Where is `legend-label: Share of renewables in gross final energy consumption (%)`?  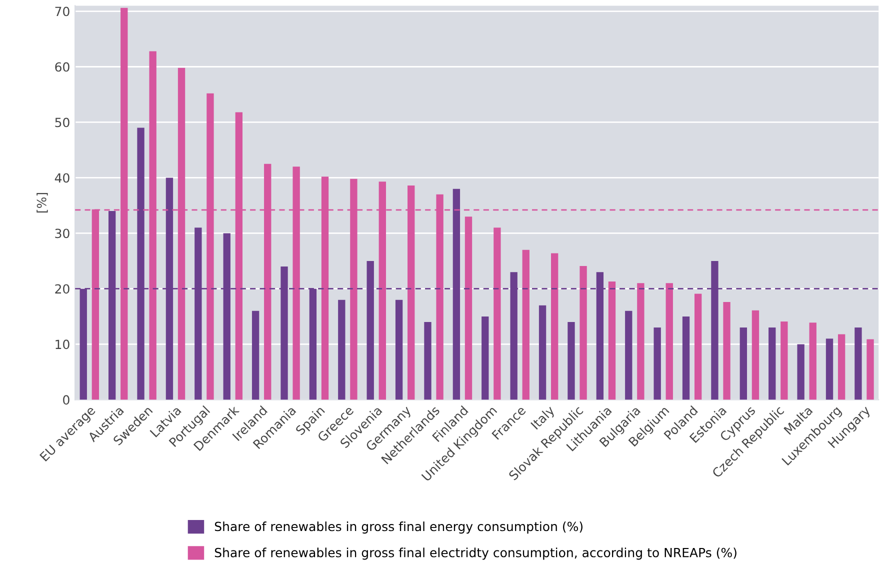 legend-label: Share of renewables in gross final energy consumption (%) is located at coordinates (398, 528).